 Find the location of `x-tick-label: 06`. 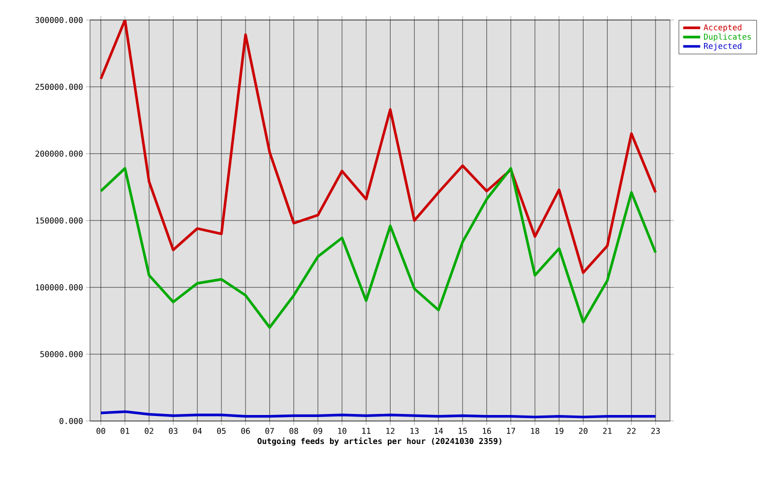

x-tick-label: 06 is located at coordinates (245, 431).